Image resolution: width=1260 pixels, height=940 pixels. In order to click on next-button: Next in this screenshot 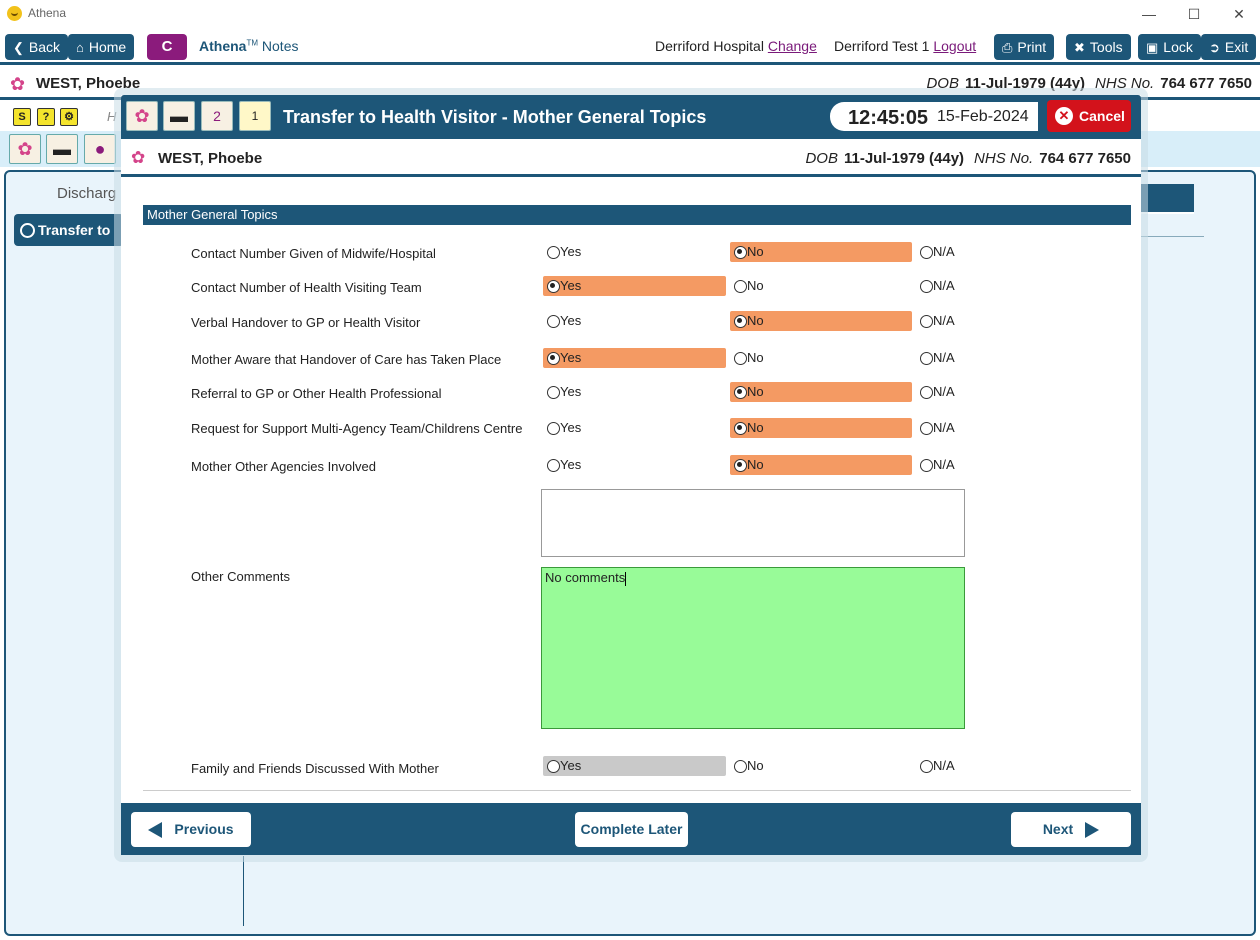, I will do `click(1071, 829)`.